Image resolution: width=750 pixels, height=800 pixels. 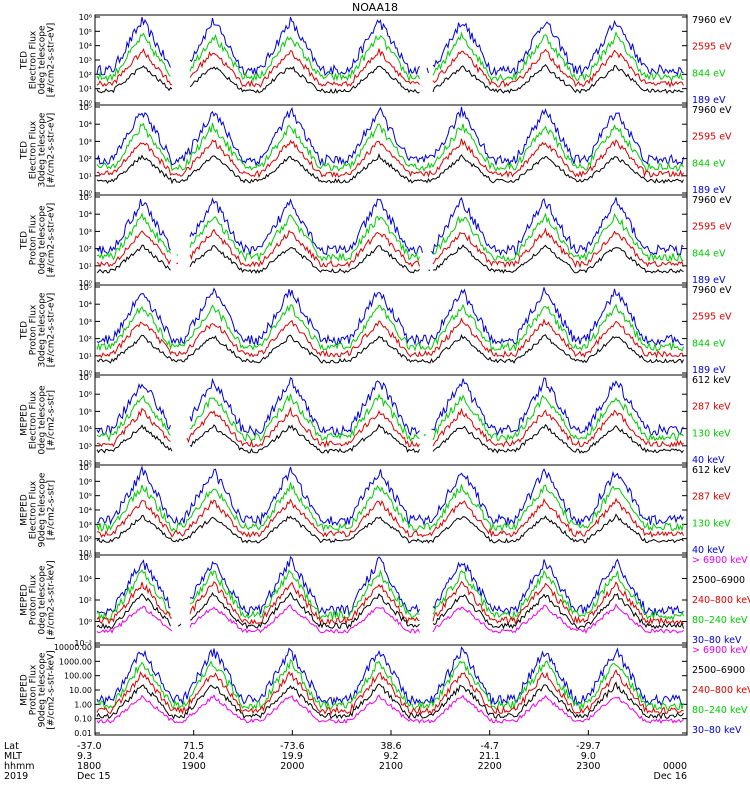 I want to click on y-axis-label-line: TED, so click(x=25, y=150).